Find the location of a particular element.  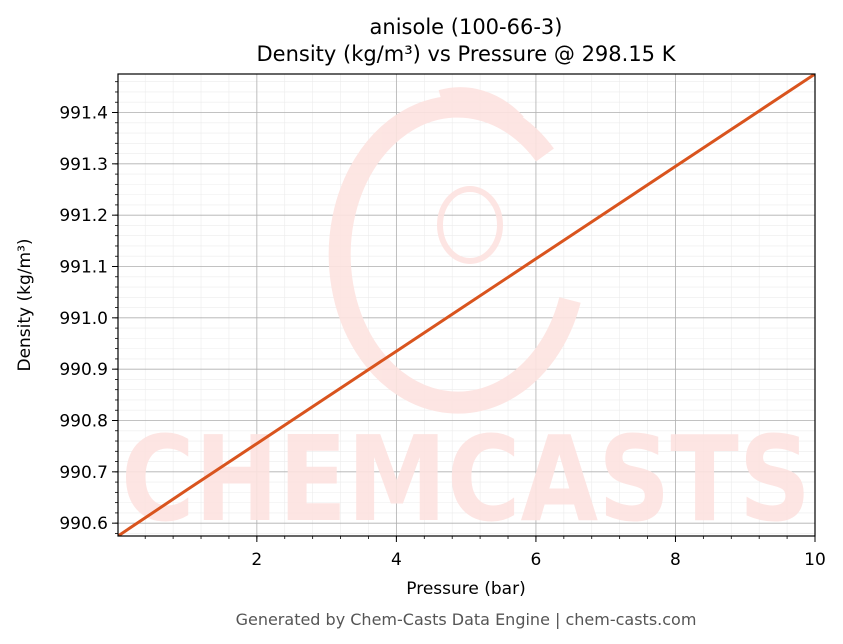

chart-subtitle: Density (kg/m³) vs Pressure @ 298.15 K is located at coordinates (466, 54).